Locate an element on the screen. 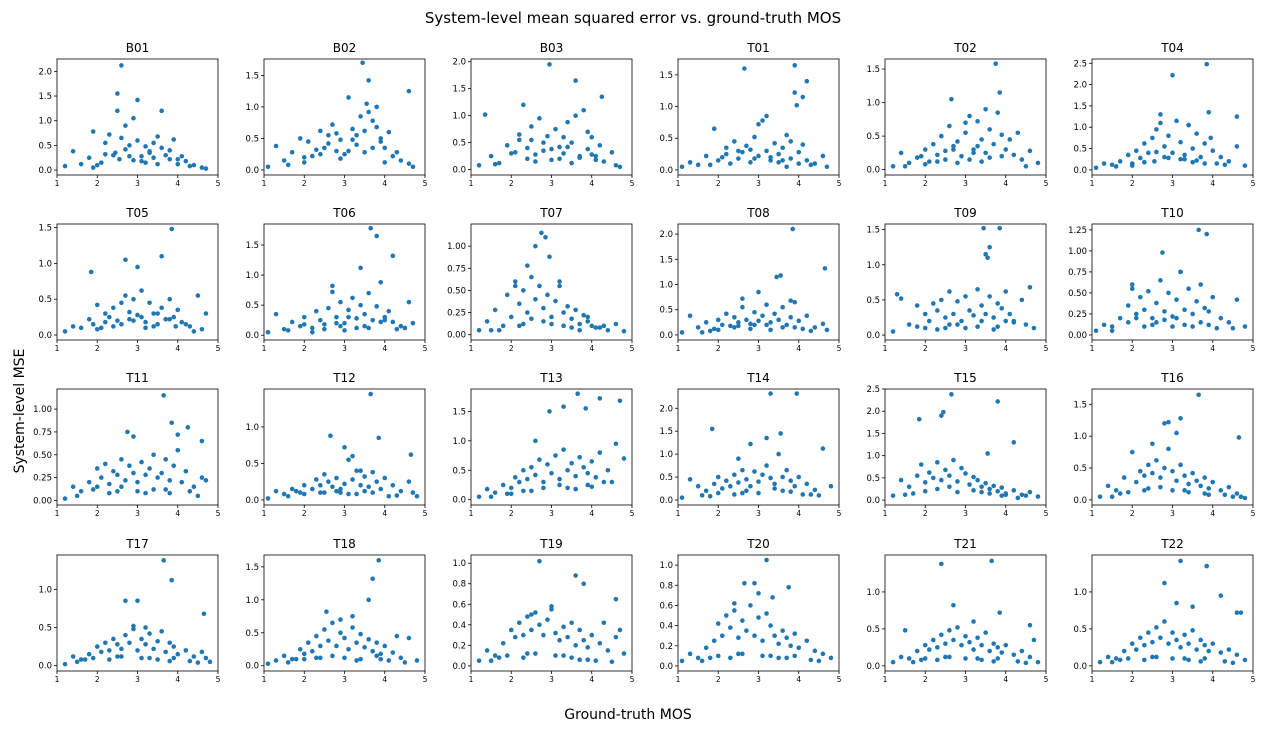 Image resolution: width=1266 pixels, height=729 pixels. y-tick-label: 0.5 is located at coordinates (252, 306).